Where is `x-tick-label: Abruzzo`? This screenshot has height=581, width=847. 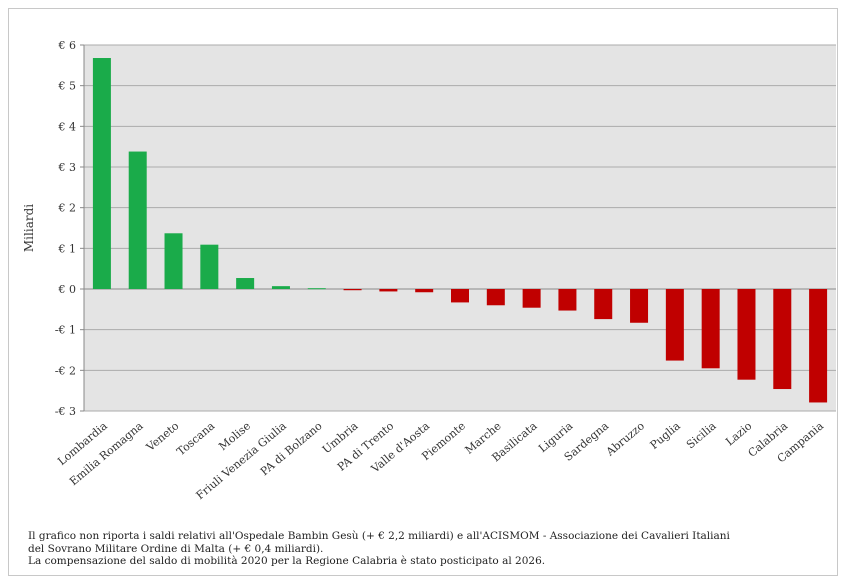
x-tick-label: Abruzzo is located at coordinates (625, 439).